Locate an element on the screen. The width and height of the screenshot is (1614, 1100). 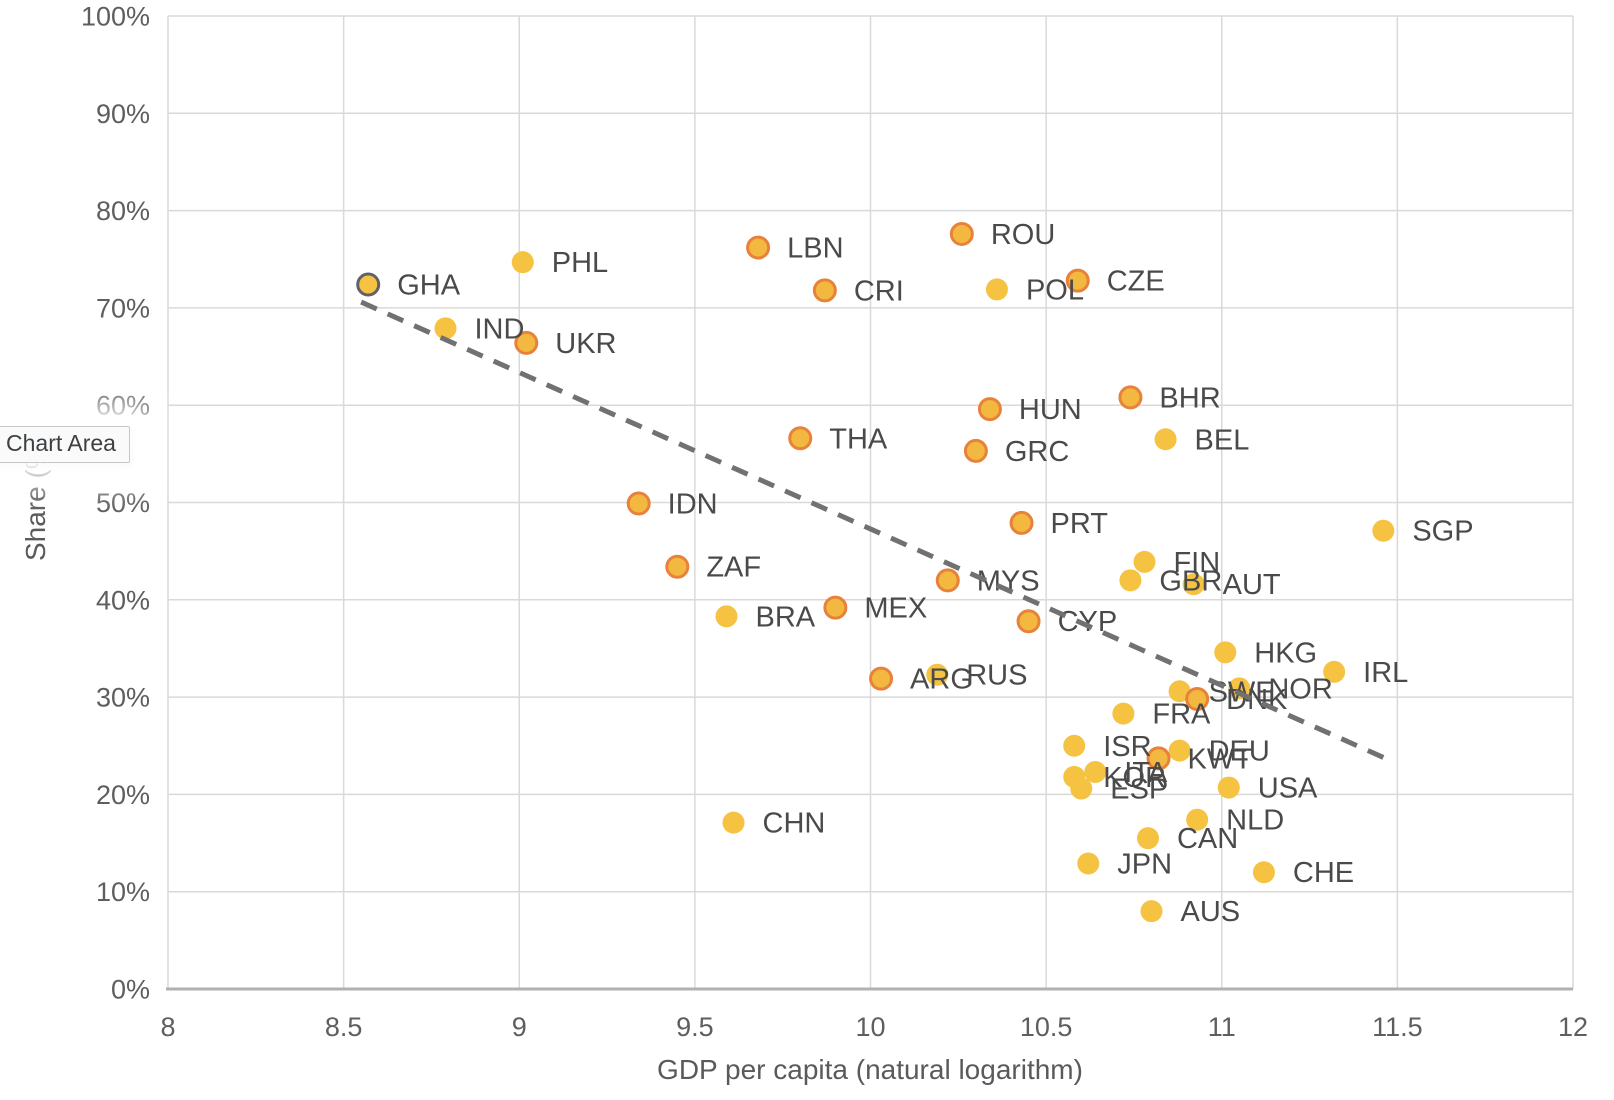
point-ROU is located at coordinates (961, 233).